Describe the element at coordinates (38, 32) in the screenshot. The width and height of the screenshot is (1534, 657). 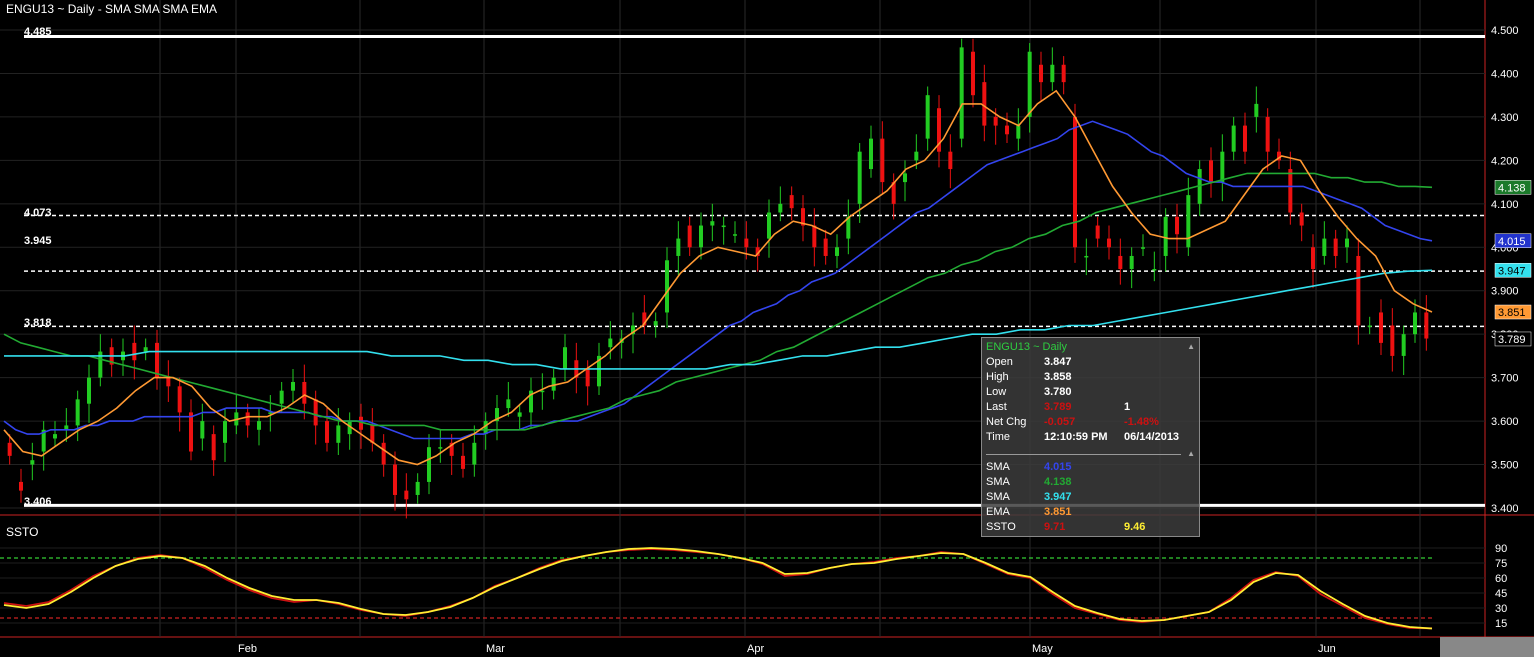
I see `level-label: 4.485` at that location.